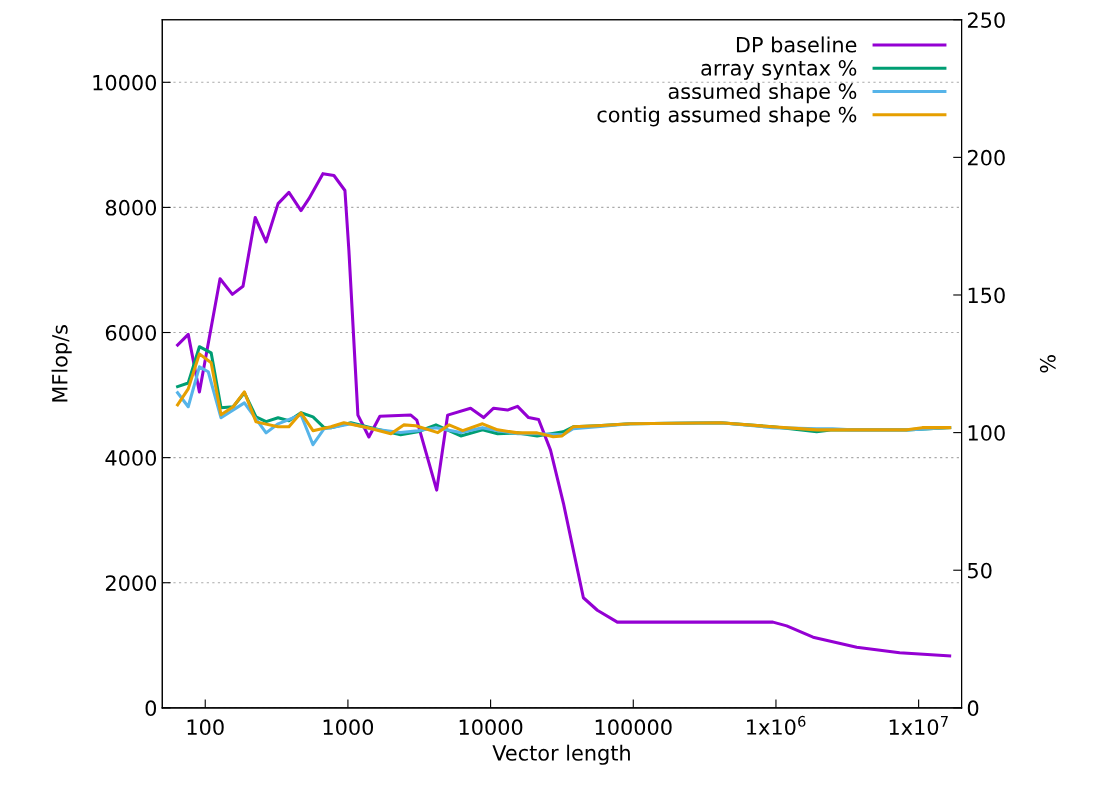 This screenshot has height=790, width=1104. What do you see at coordinates (918, 725) in the screenshot?
I see `x-tick-label: 1x10$^{7}$` at bounding box center [918, 725].